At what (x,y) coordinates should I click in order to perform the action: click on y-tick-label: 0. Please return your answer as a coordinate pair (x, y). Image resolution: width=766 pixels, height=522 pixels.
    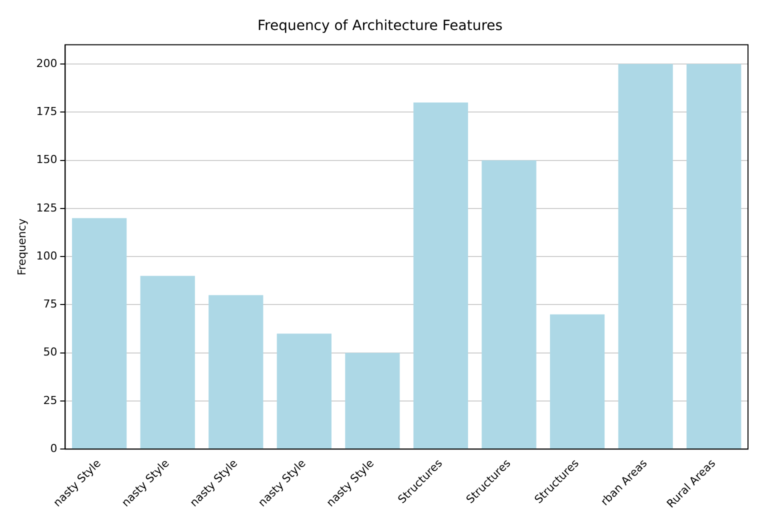
    Looking at the image, I should click on (54, 448).